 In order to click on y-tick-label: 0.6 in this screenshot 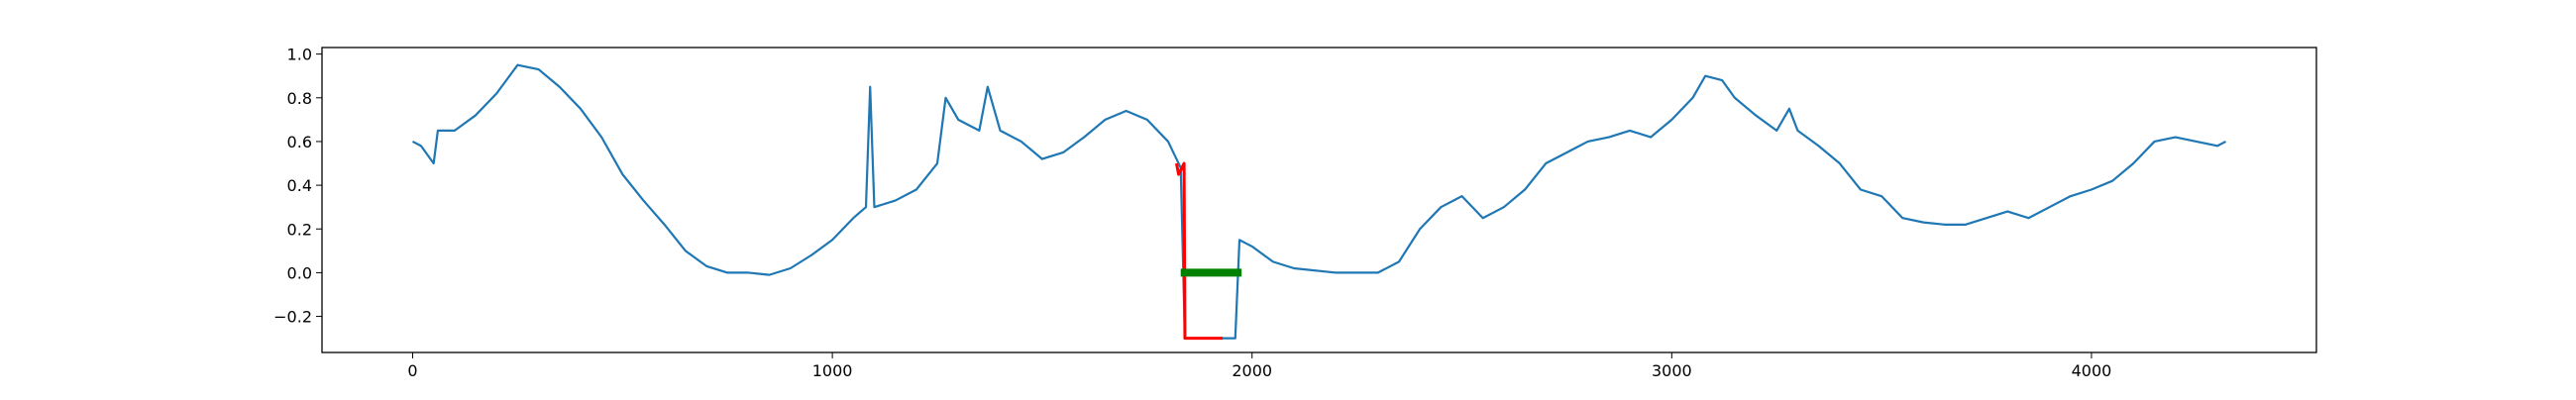, I will do `click(299, 142)`.